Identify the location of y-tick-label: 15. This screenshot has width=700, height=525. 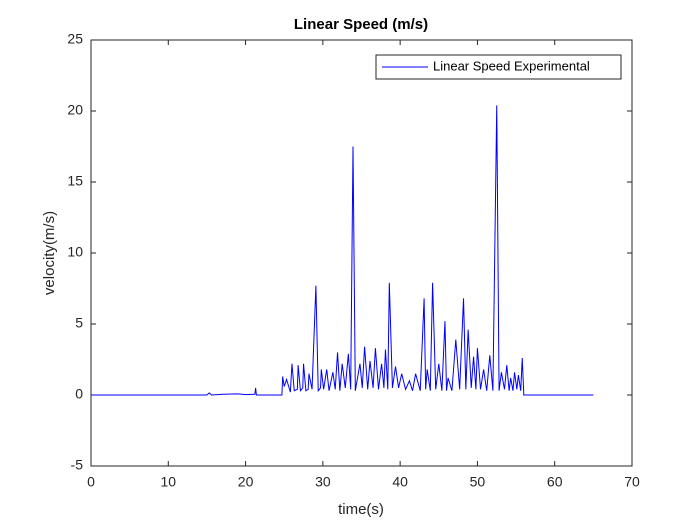
(75, 181).